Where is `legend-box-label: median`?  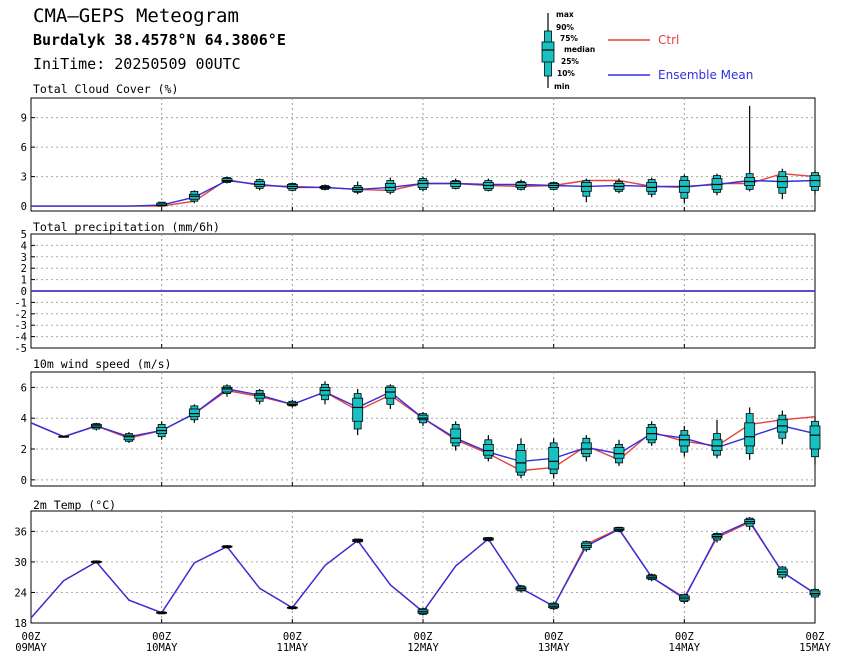 legend-box-label: median is located at coordinates (579, 49).